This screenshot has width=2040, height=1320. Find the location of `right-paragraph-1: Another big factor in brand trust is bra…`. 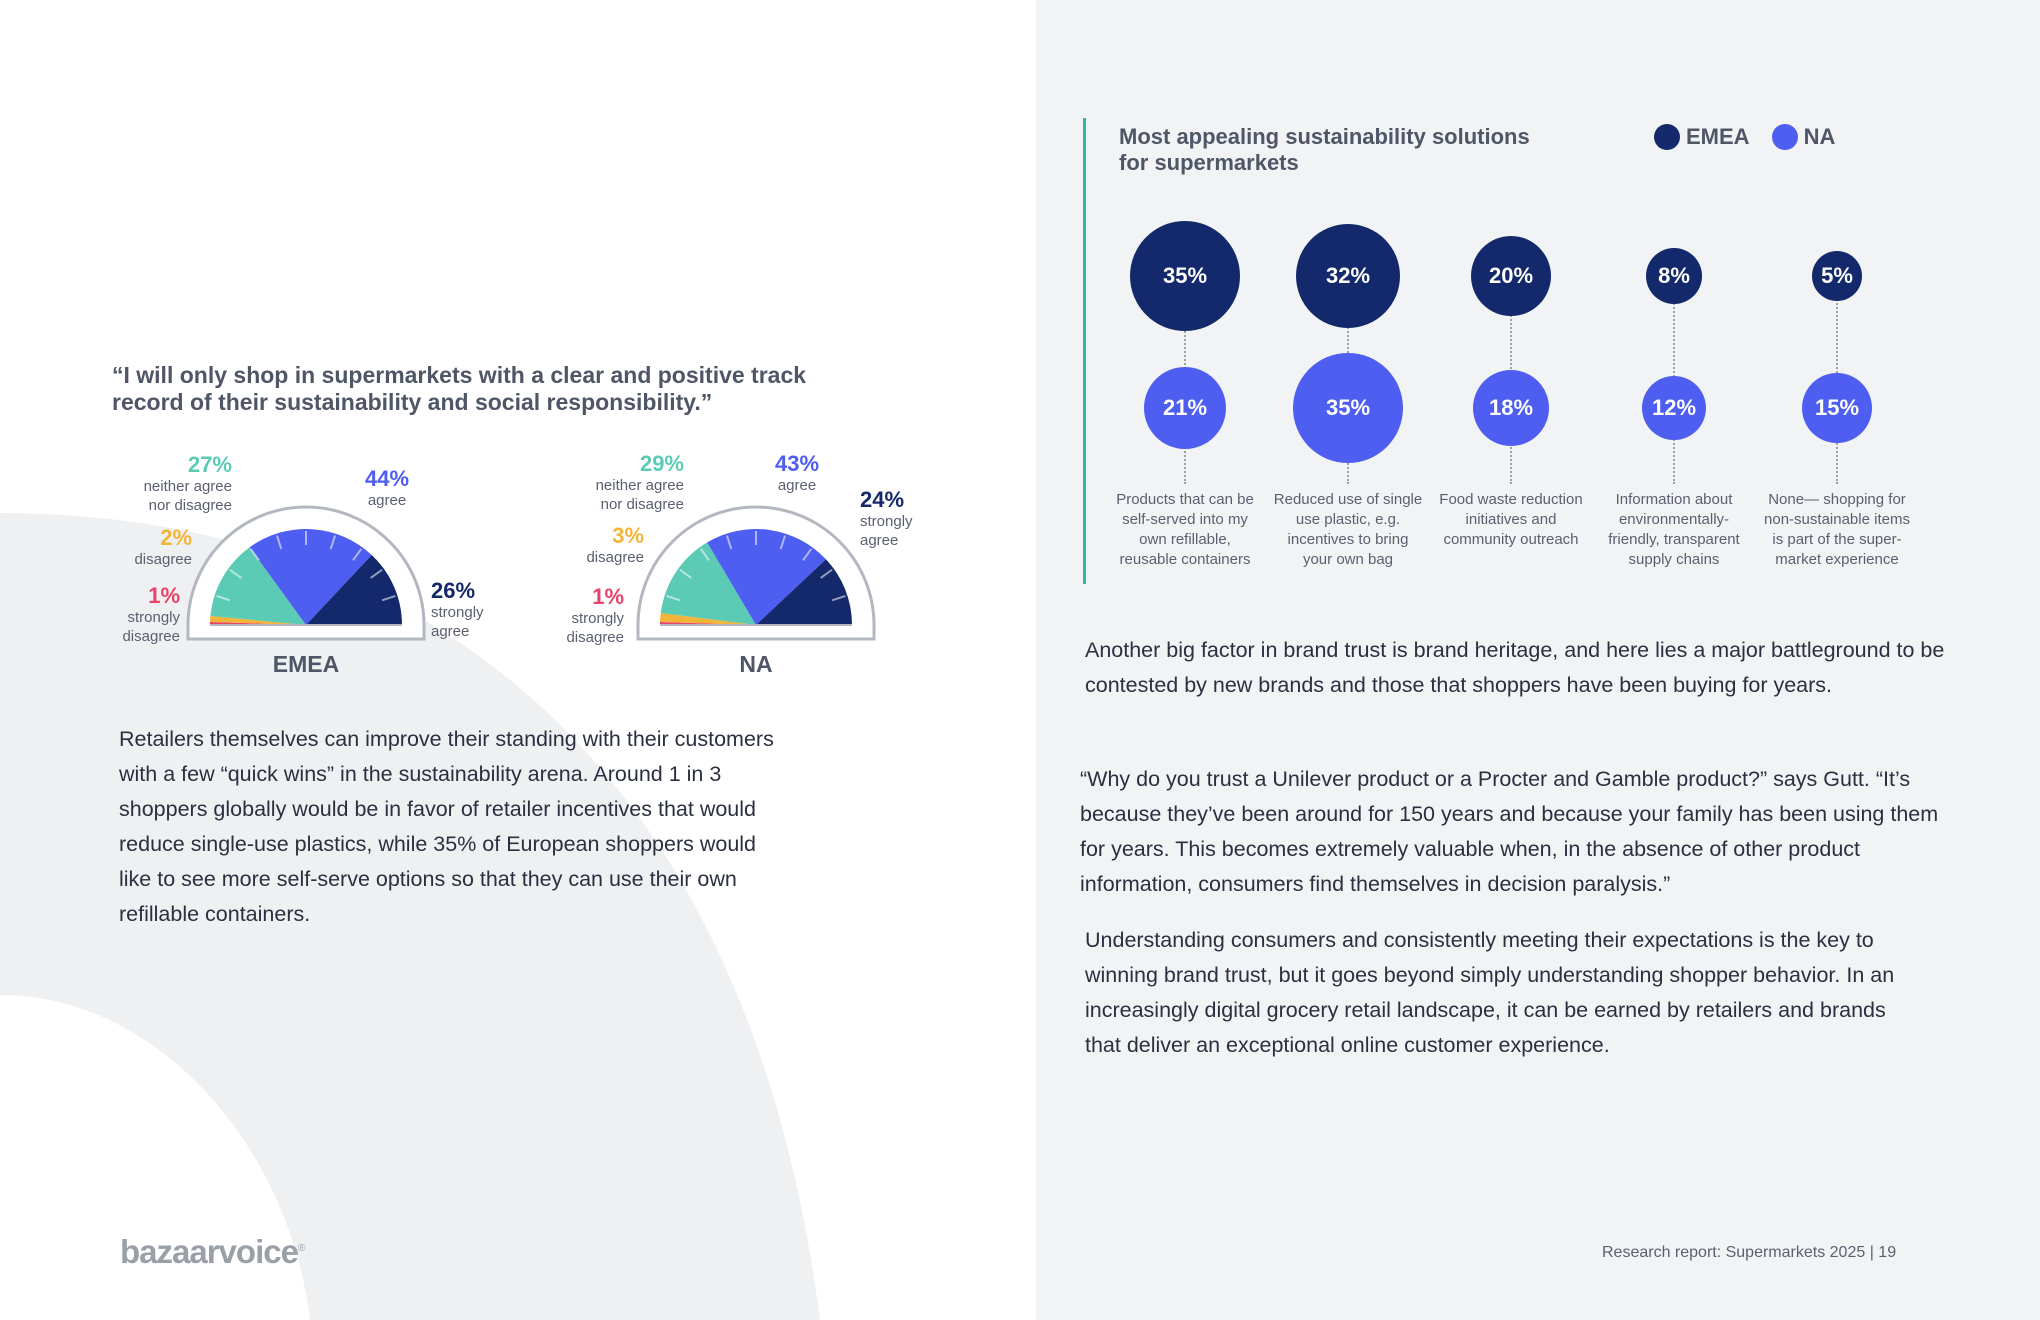

right-paragraph-1: Another big factor in brand trust is bra… is located at coordinates (1515, 667).